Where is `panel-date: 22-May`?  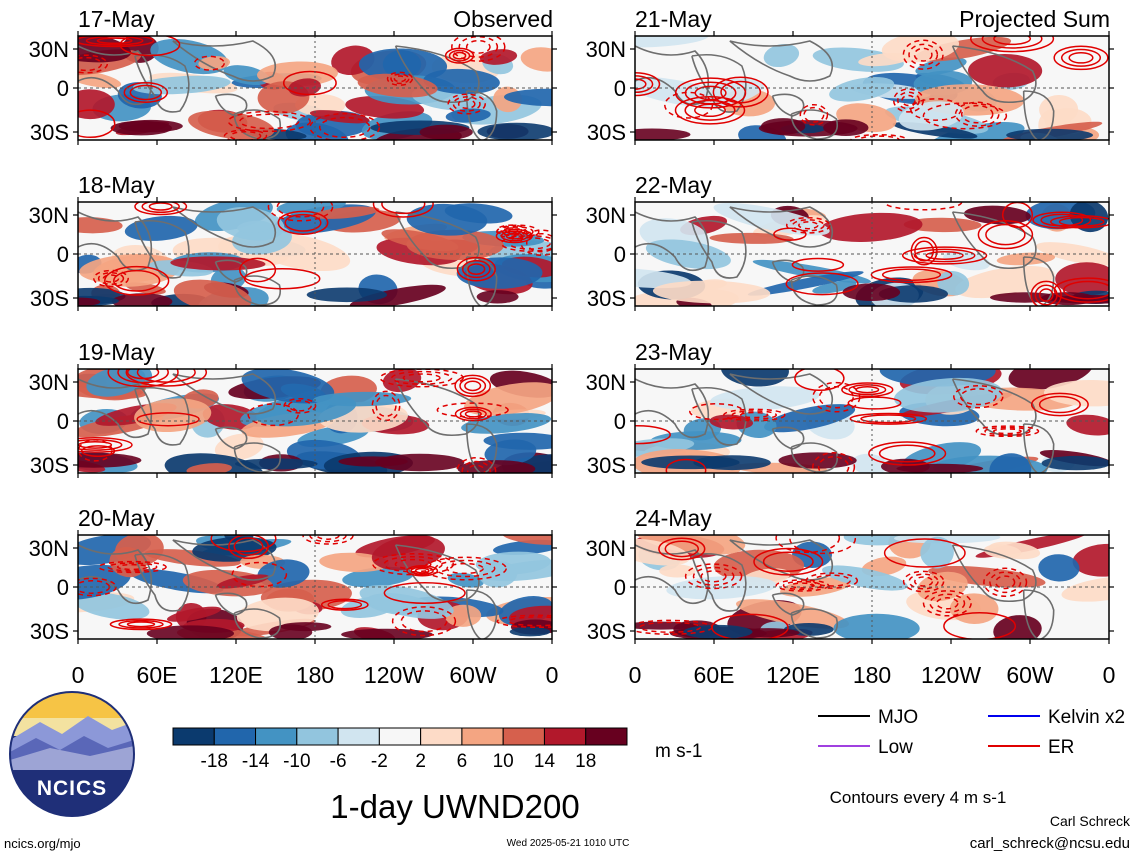 panel-date: 22-May is located at coordinates (673, 185).